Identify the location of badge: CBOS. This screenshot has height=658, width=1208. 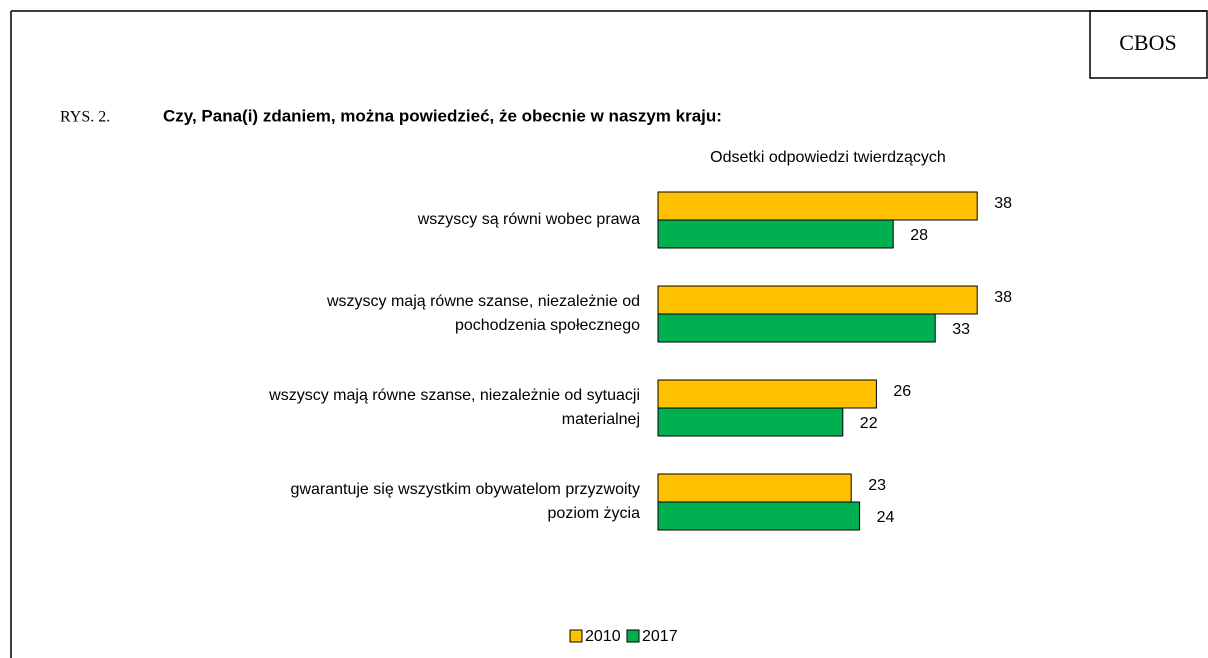
(1147, 42).